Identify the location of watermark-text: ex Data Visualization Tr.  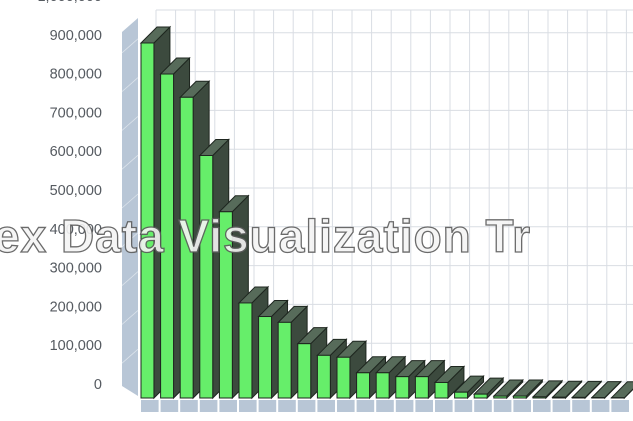
(265, 236).